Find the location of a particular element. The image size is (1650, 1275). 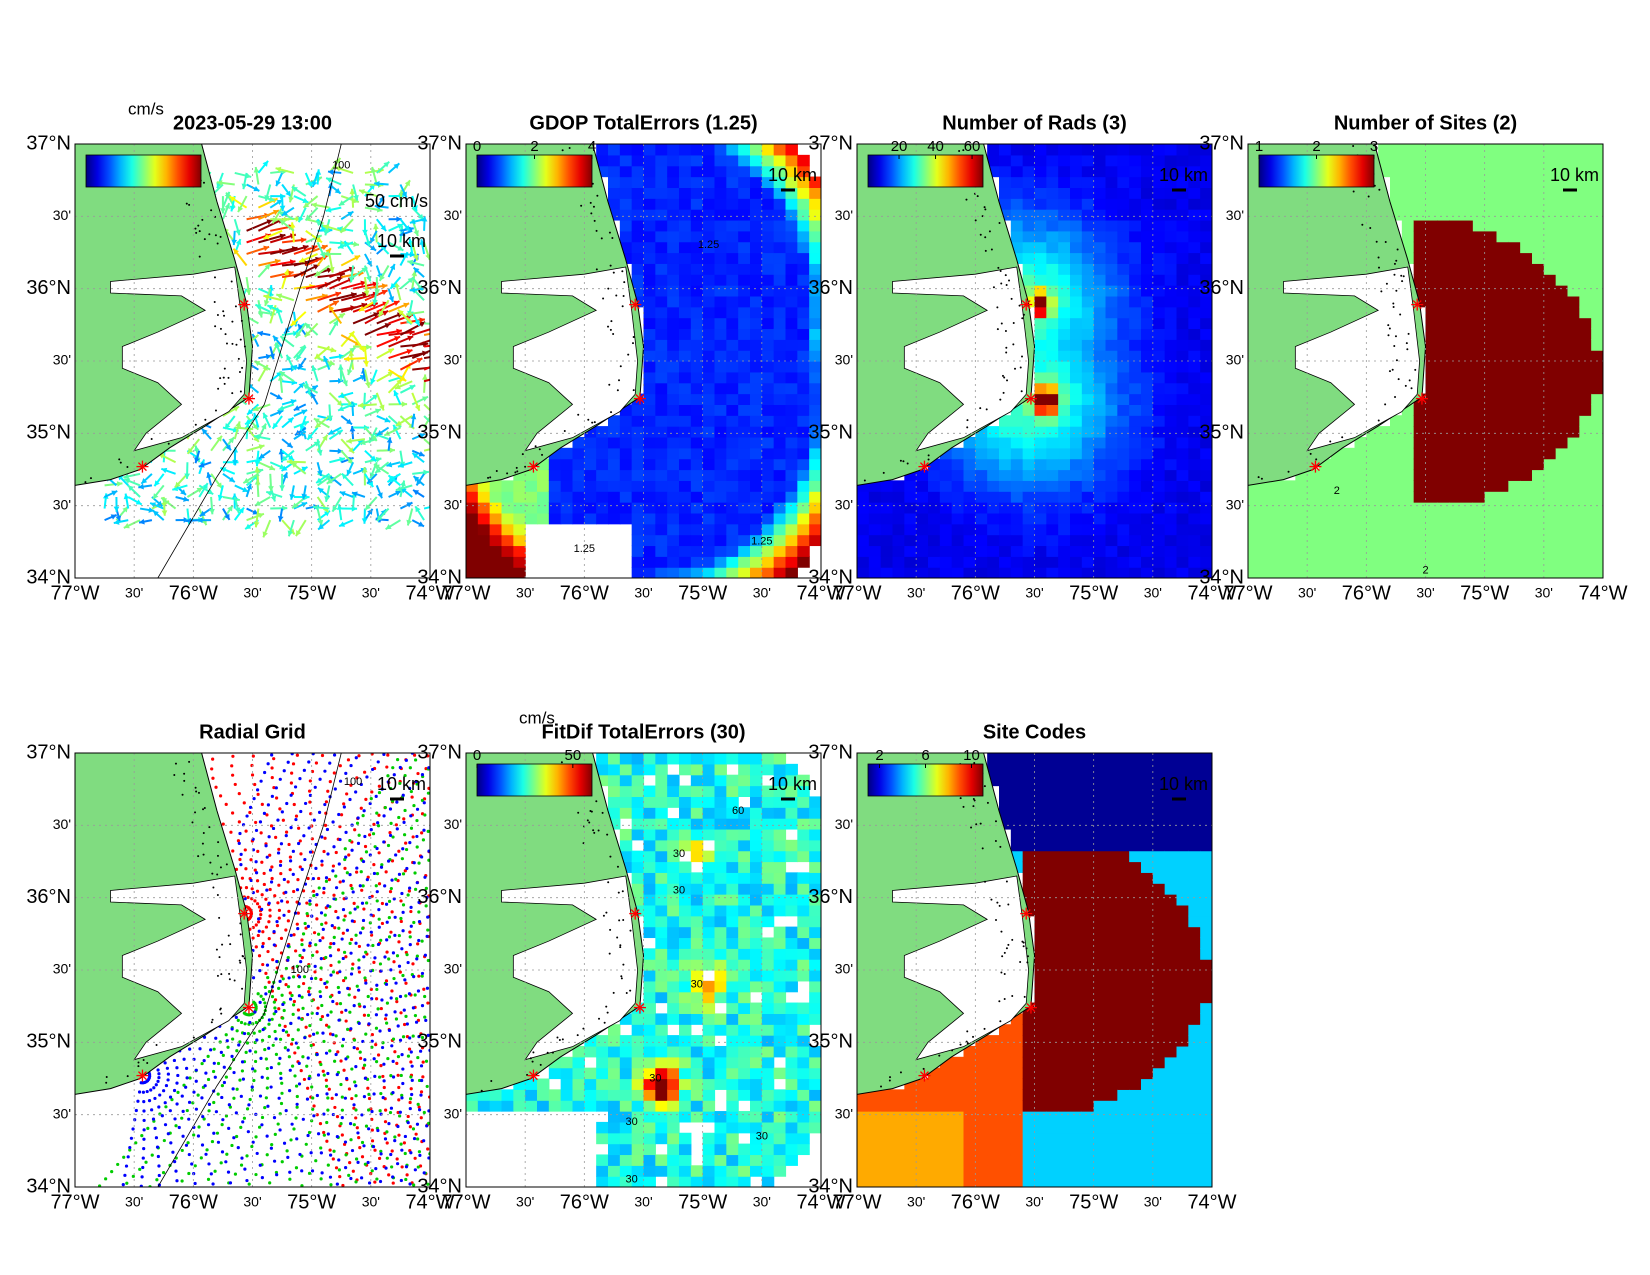

scale-label: 10 km is located at coordinates (401, 241).